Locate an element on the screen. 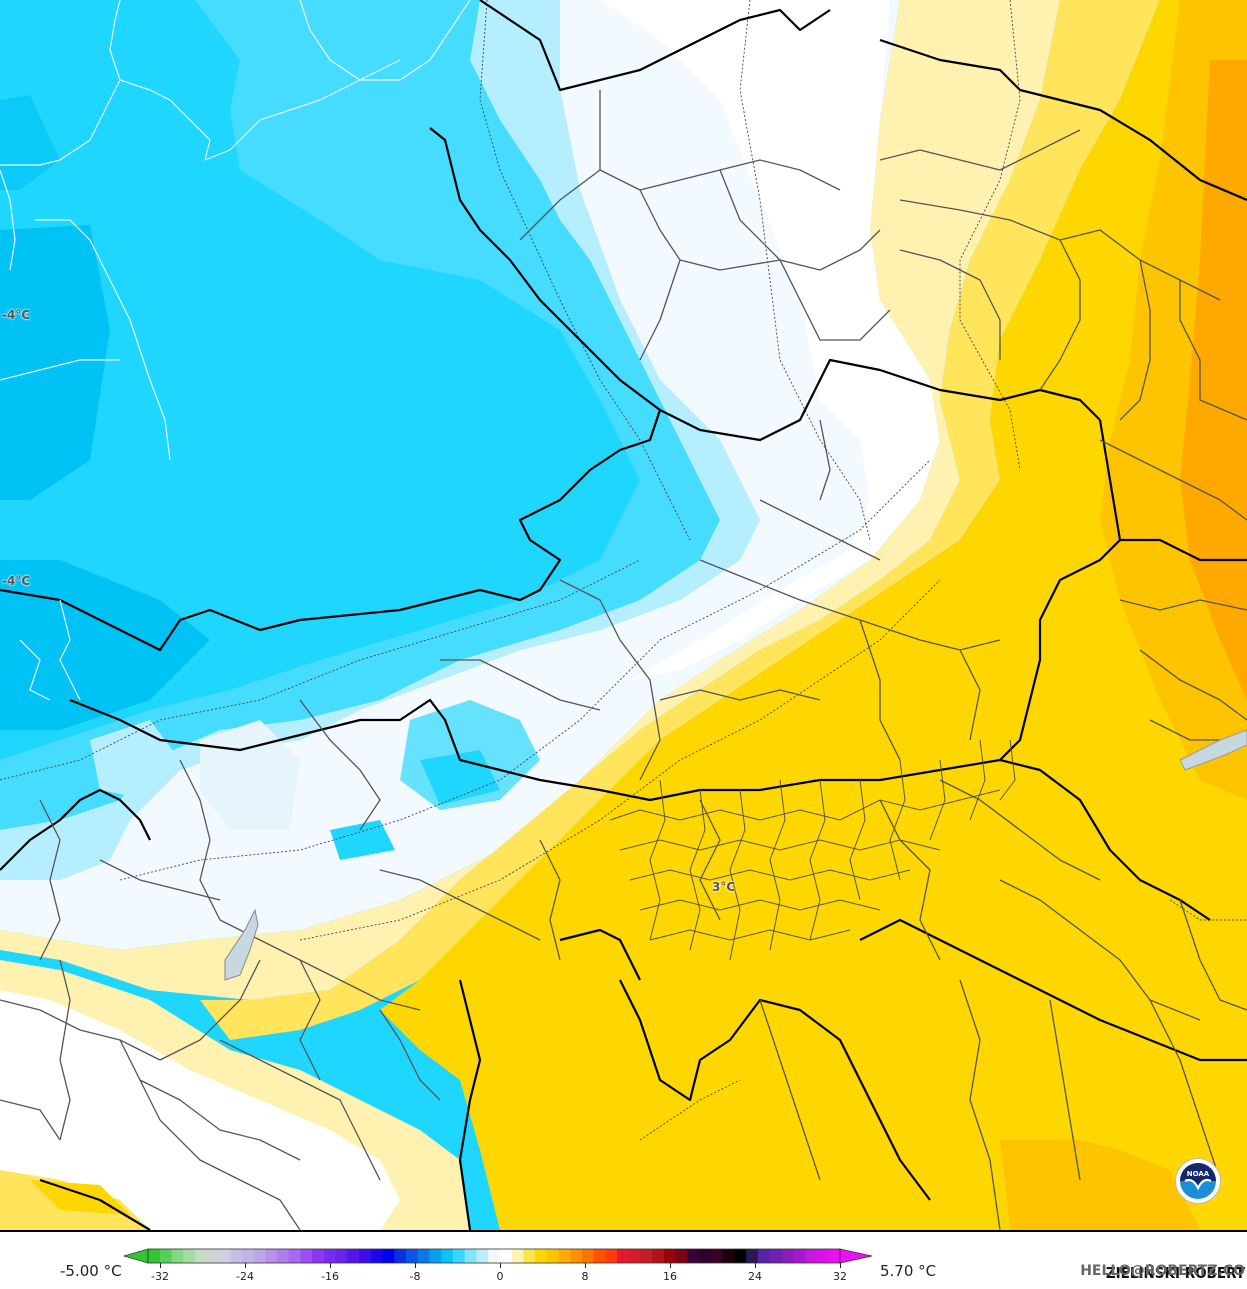 The width and height of the screenshot is (1247, 1289). tick-label: 8 is located at coordinates (585, 1276).